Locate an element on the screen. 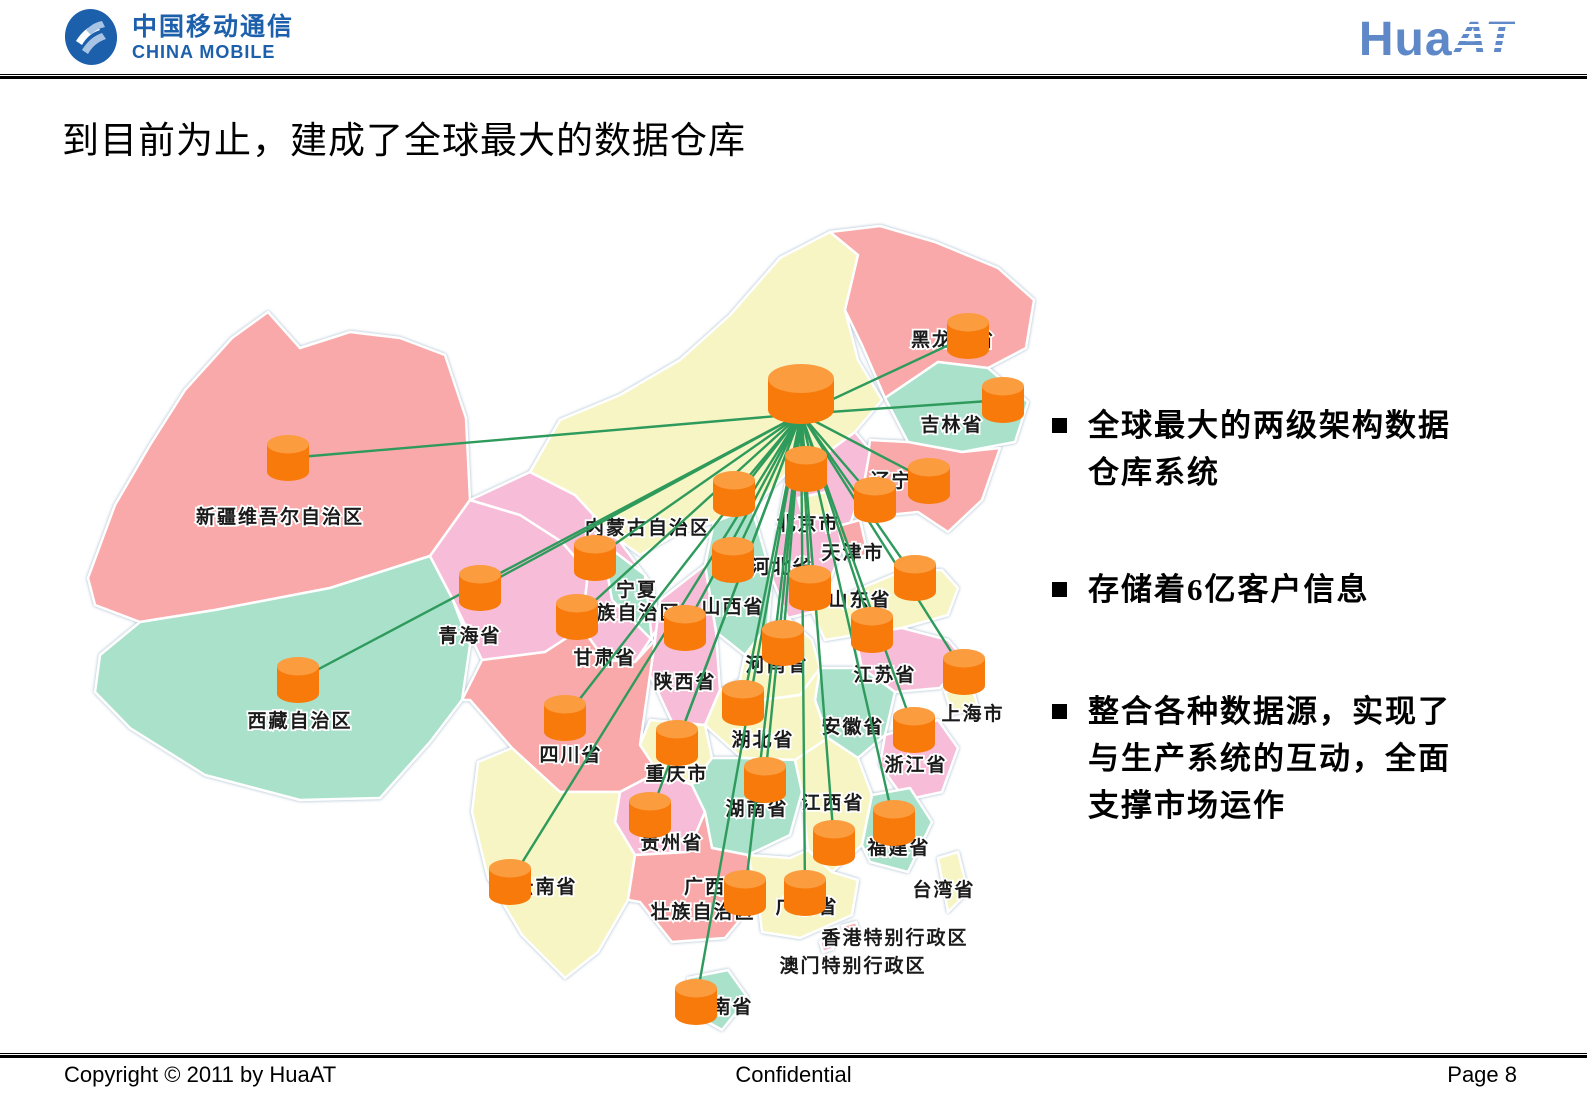 The width and height of the screenshot is (1587, 1099). db-node-天津市 is located at coordinates (875, 500).